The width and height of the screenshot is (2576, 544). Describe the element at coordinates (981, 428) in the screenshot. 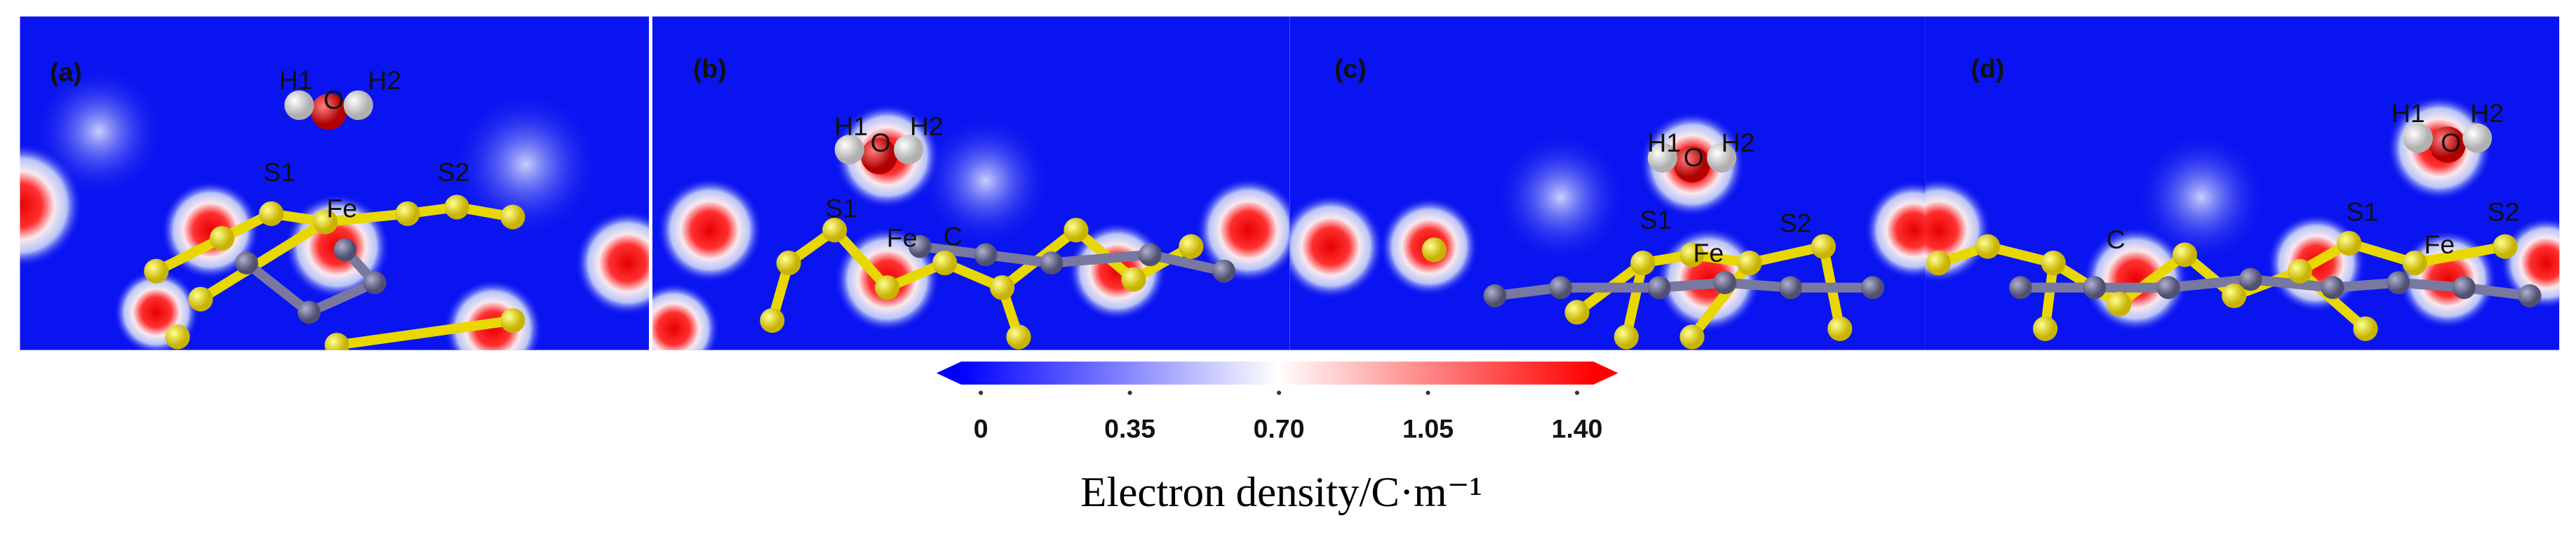

I see `colorbar-tick-label: 0` at that location.